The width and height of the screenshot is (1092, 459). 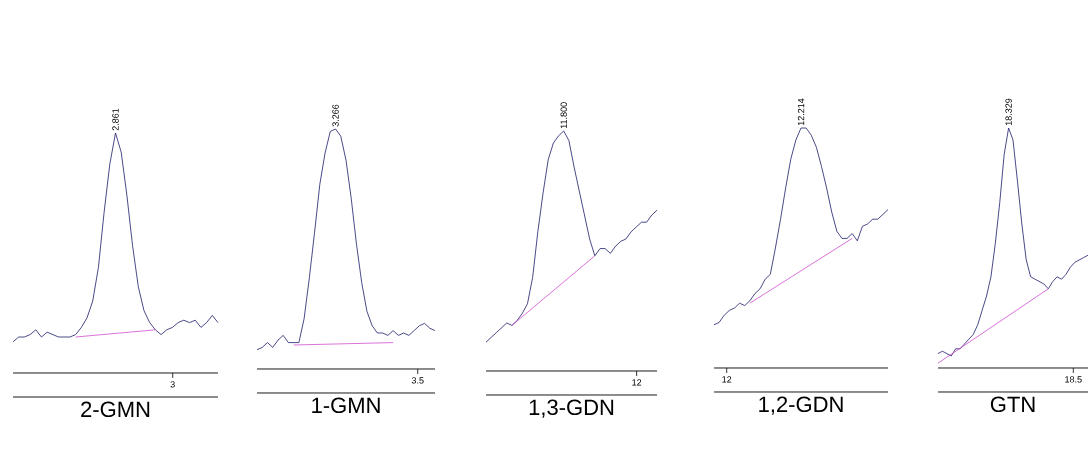 What do you see at coordinates (346, 405) in the screenshot?
I see `x-axis-title: 1-GMN` at bounding box center [346, 405].